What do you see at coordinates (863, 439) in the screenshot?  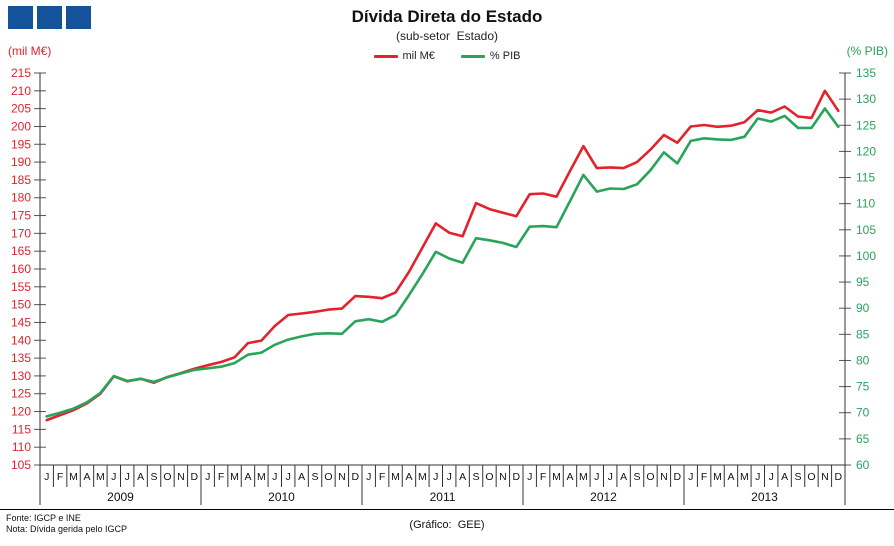 I see `right-axis-tick-label: 65` at bounding box center [863, 439].